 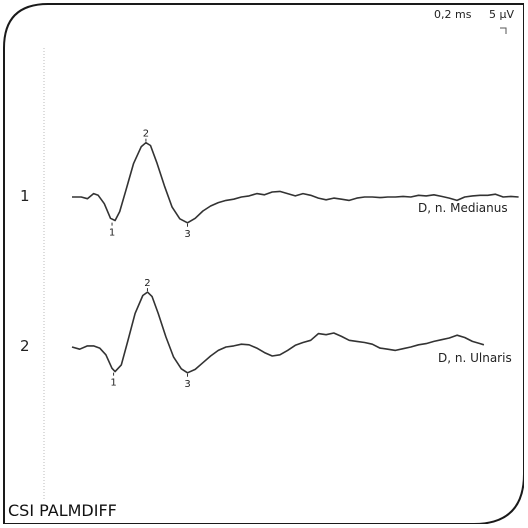 What do you see at coordinates (62, 510) in the screenshot?
I see `recording-title: CSI PALMDIFF` at bounding box center [62, 510].